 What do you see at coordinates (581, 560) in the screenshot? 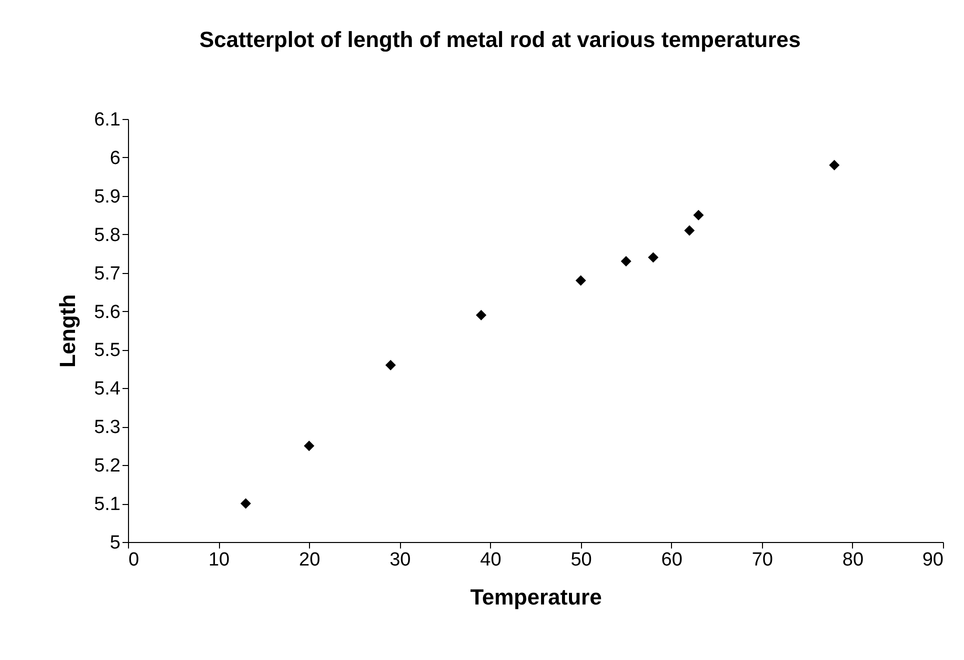
I see `x-tick-label: 50` at bounding box center [581, 560].